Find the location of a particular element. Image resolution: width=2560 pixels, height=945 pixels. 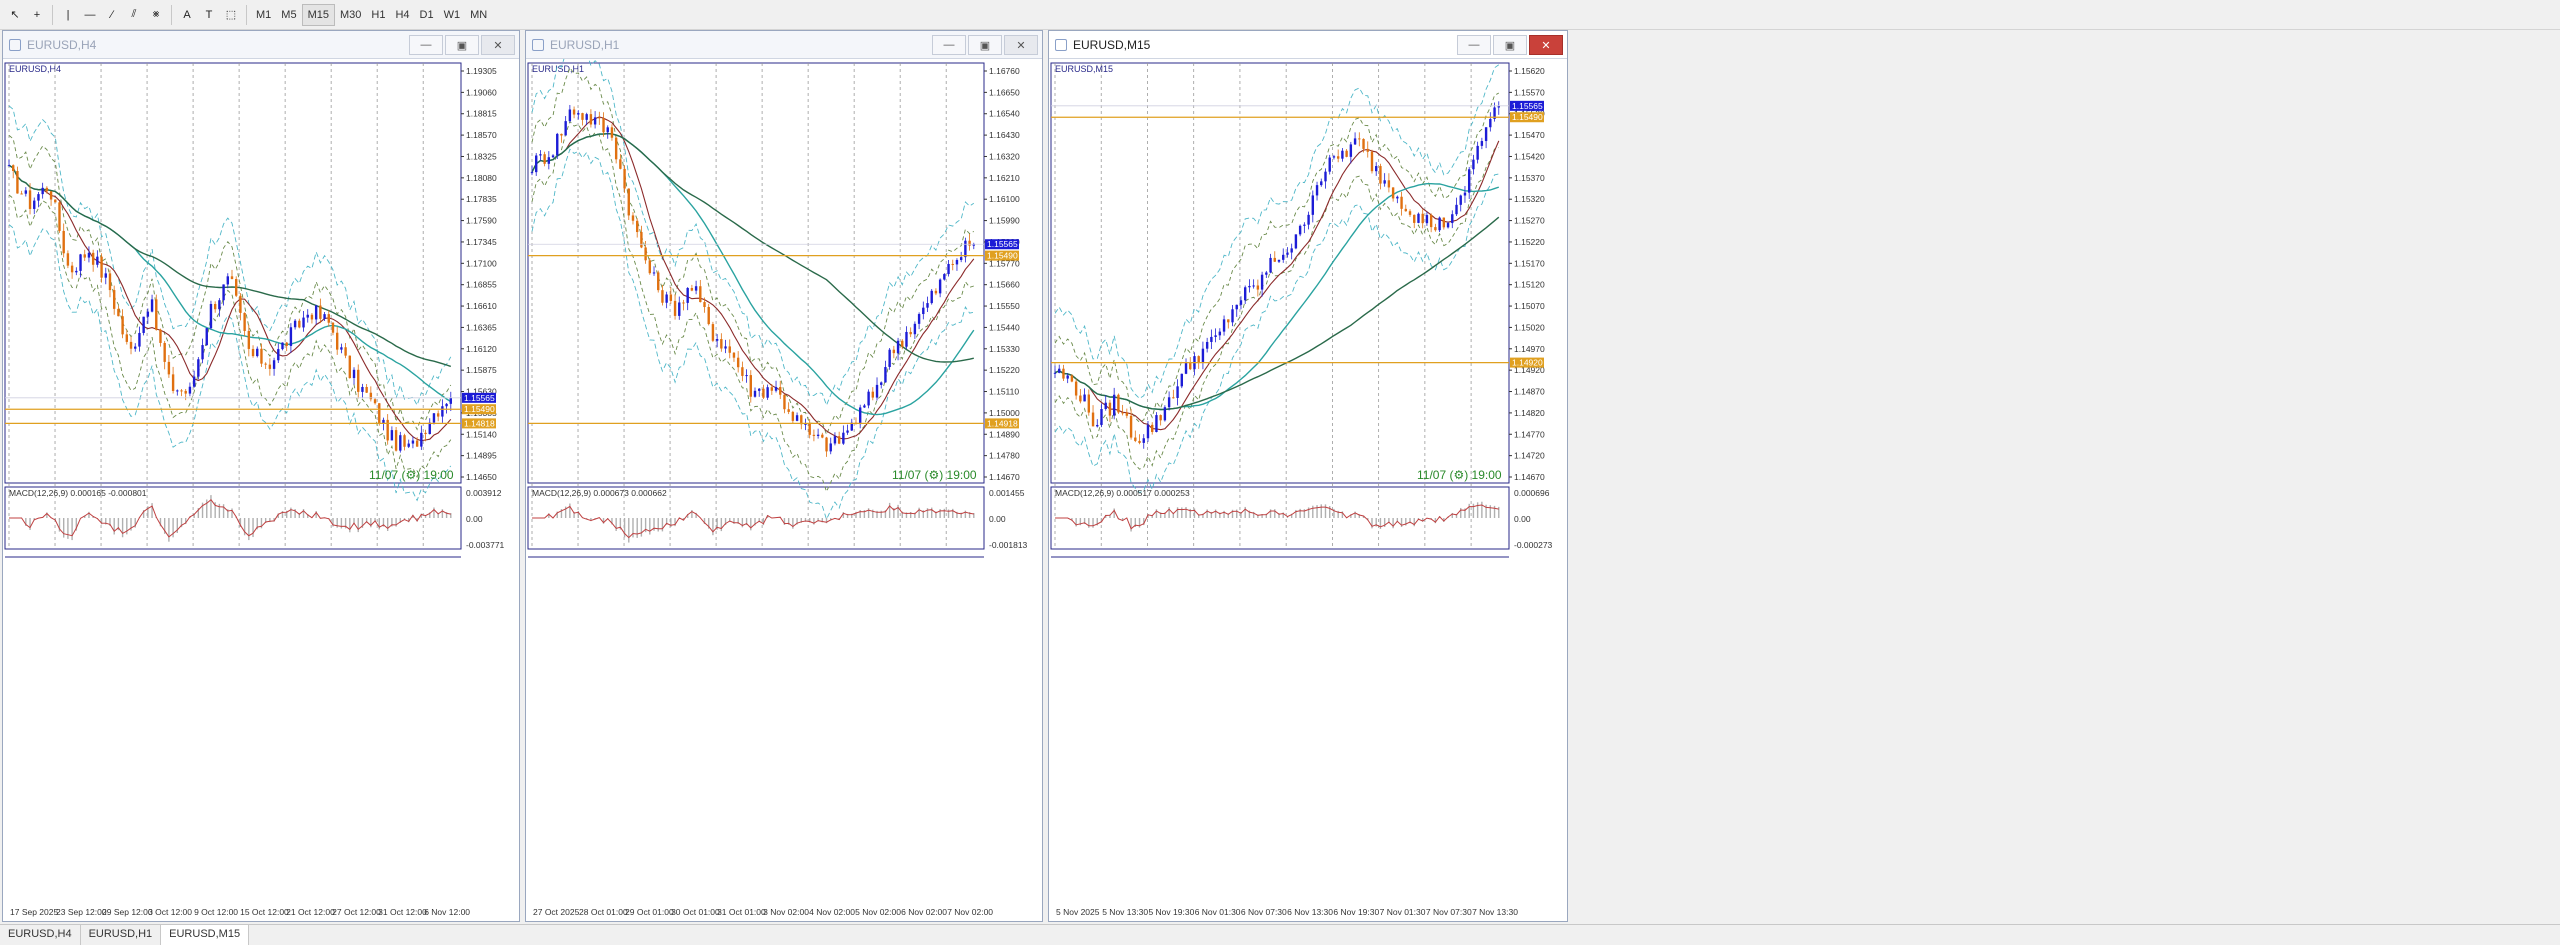

crosshair-tool-icon: + is located at coordinates (37, 14).